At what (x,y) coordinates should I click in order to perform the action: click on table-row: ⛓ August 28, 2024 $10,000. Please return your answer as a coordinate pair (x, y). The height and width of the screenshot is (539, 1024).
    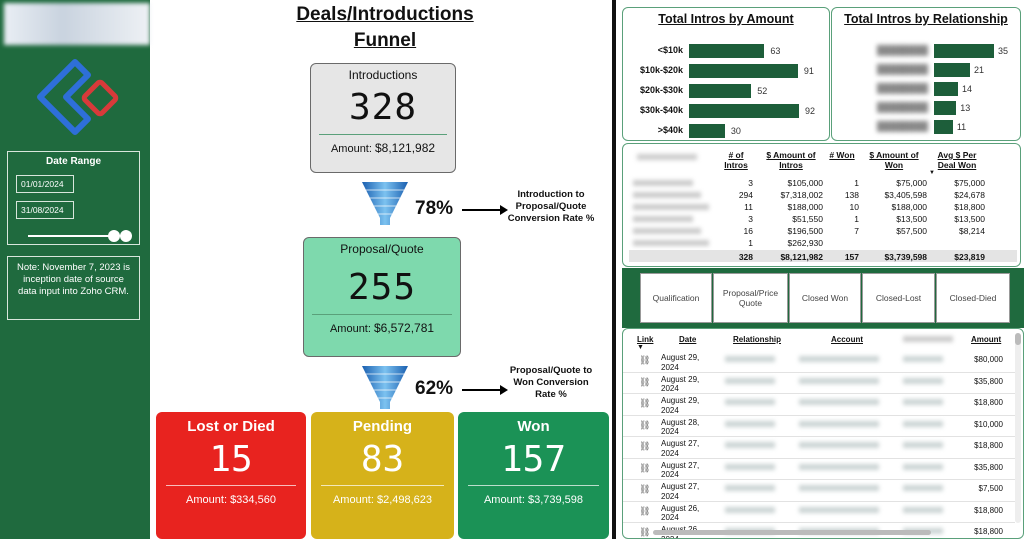
    Looking at the image, I should click on (819, 426).